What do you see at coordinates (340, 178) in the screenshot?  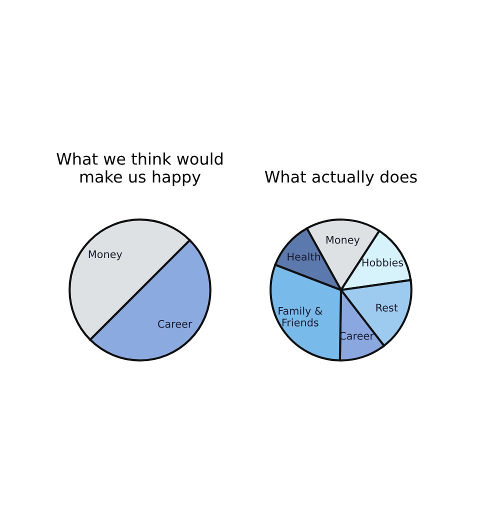 I see `chart-title: What actually does` at bounding box center [340, 178].